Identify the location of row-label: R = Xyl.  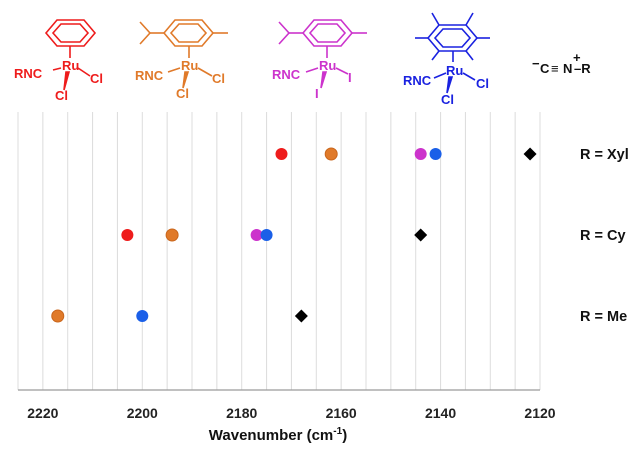
(604, 155).